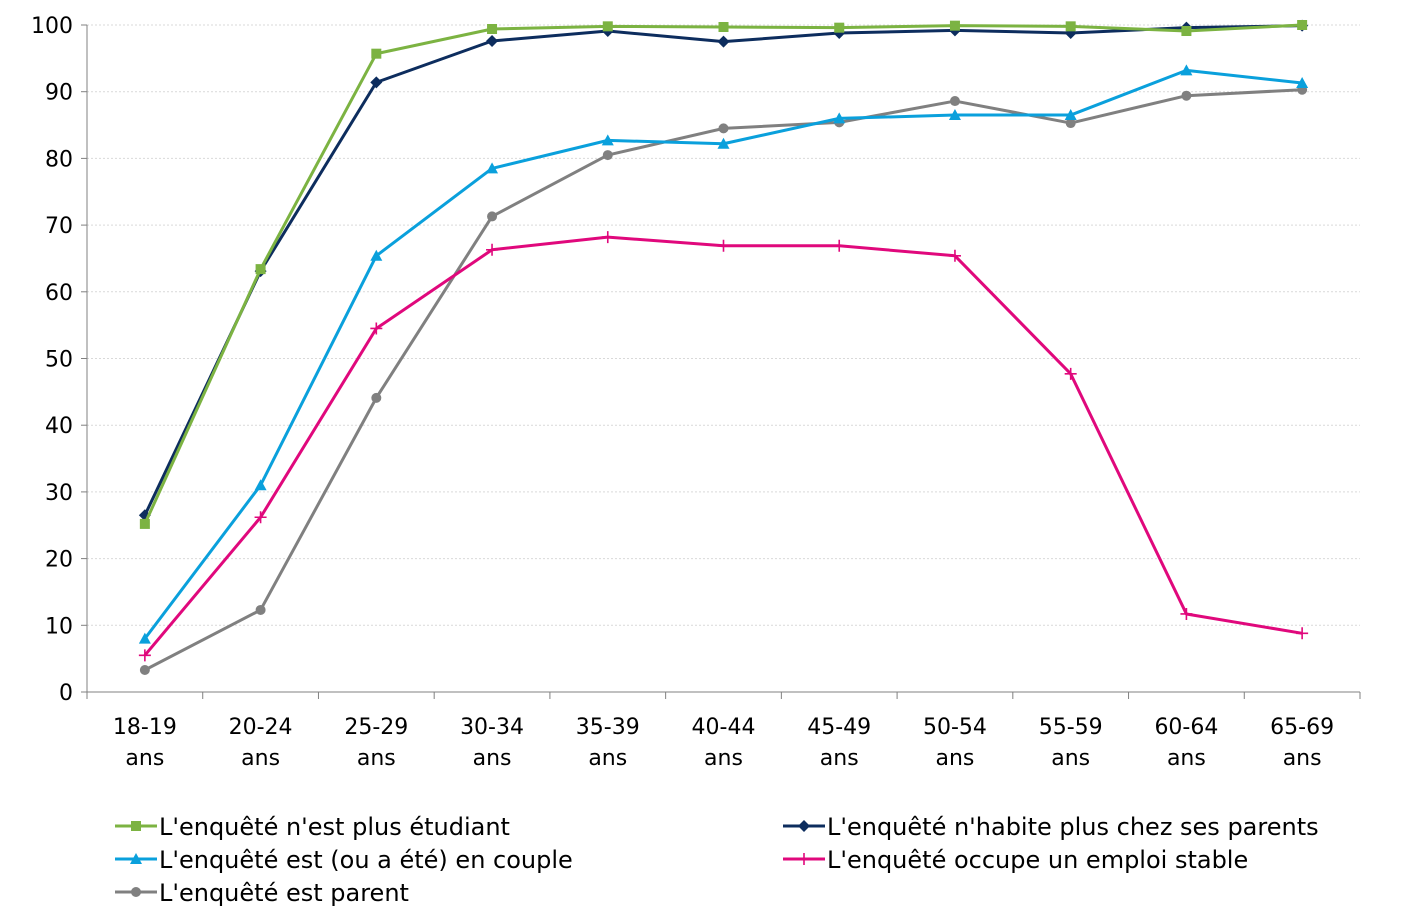  What do you see at coordinates (955, 727) in the screenshot?
I see `x-tick-label: 50-54` at bounding box center [955, 727].